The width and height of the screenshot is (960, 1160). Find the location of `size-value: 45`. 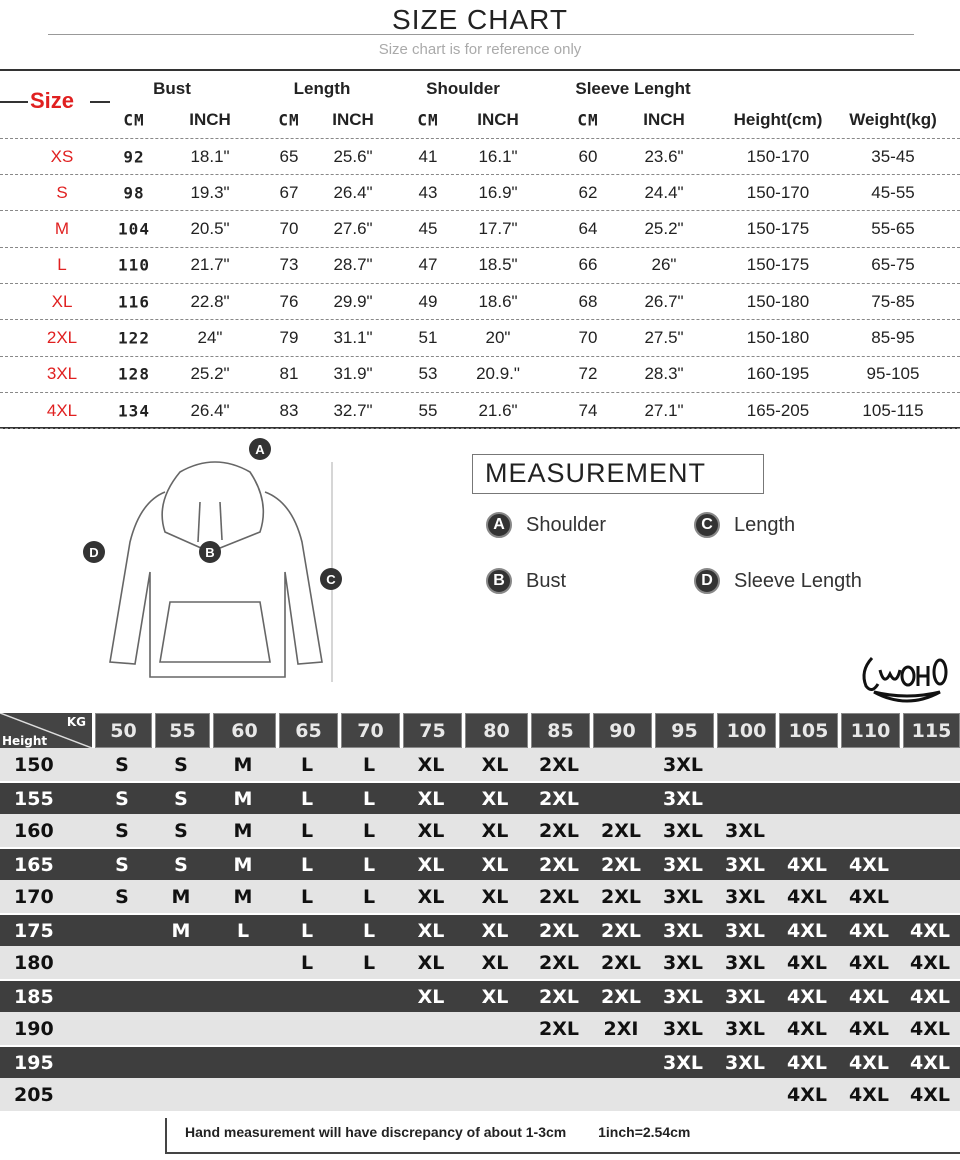

size-value: 45 is located at coordinates (428, 229).